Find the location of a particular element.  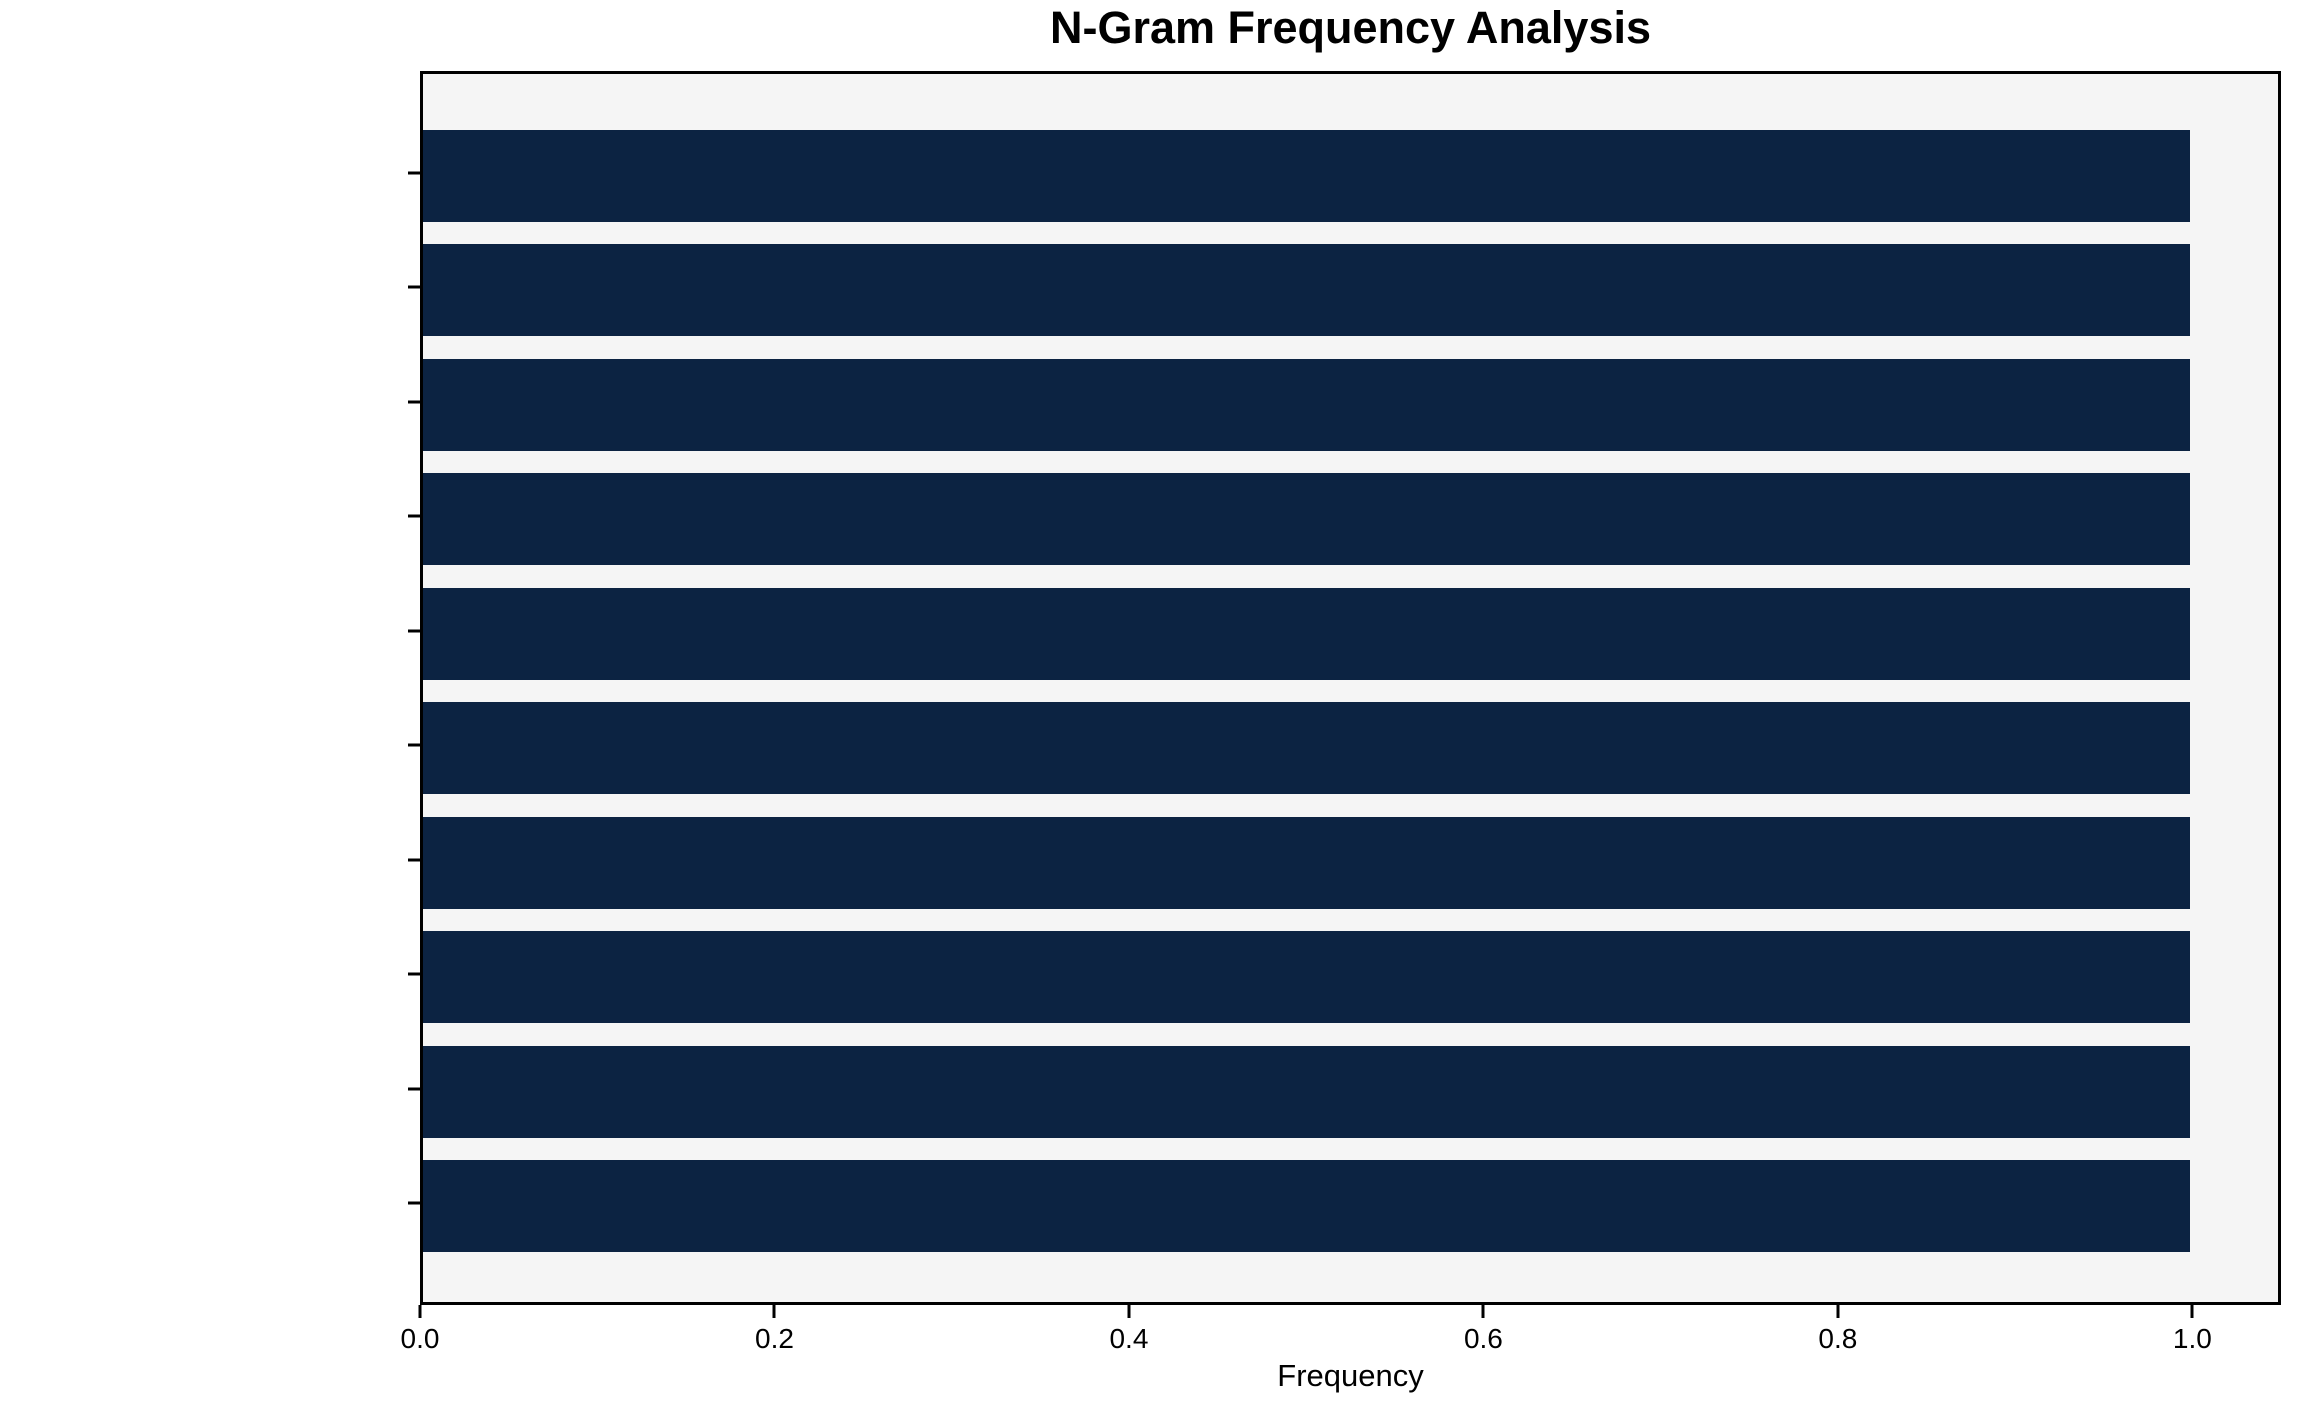

x-tick-label: 0.6 is located at coordinates (1483, 1338).